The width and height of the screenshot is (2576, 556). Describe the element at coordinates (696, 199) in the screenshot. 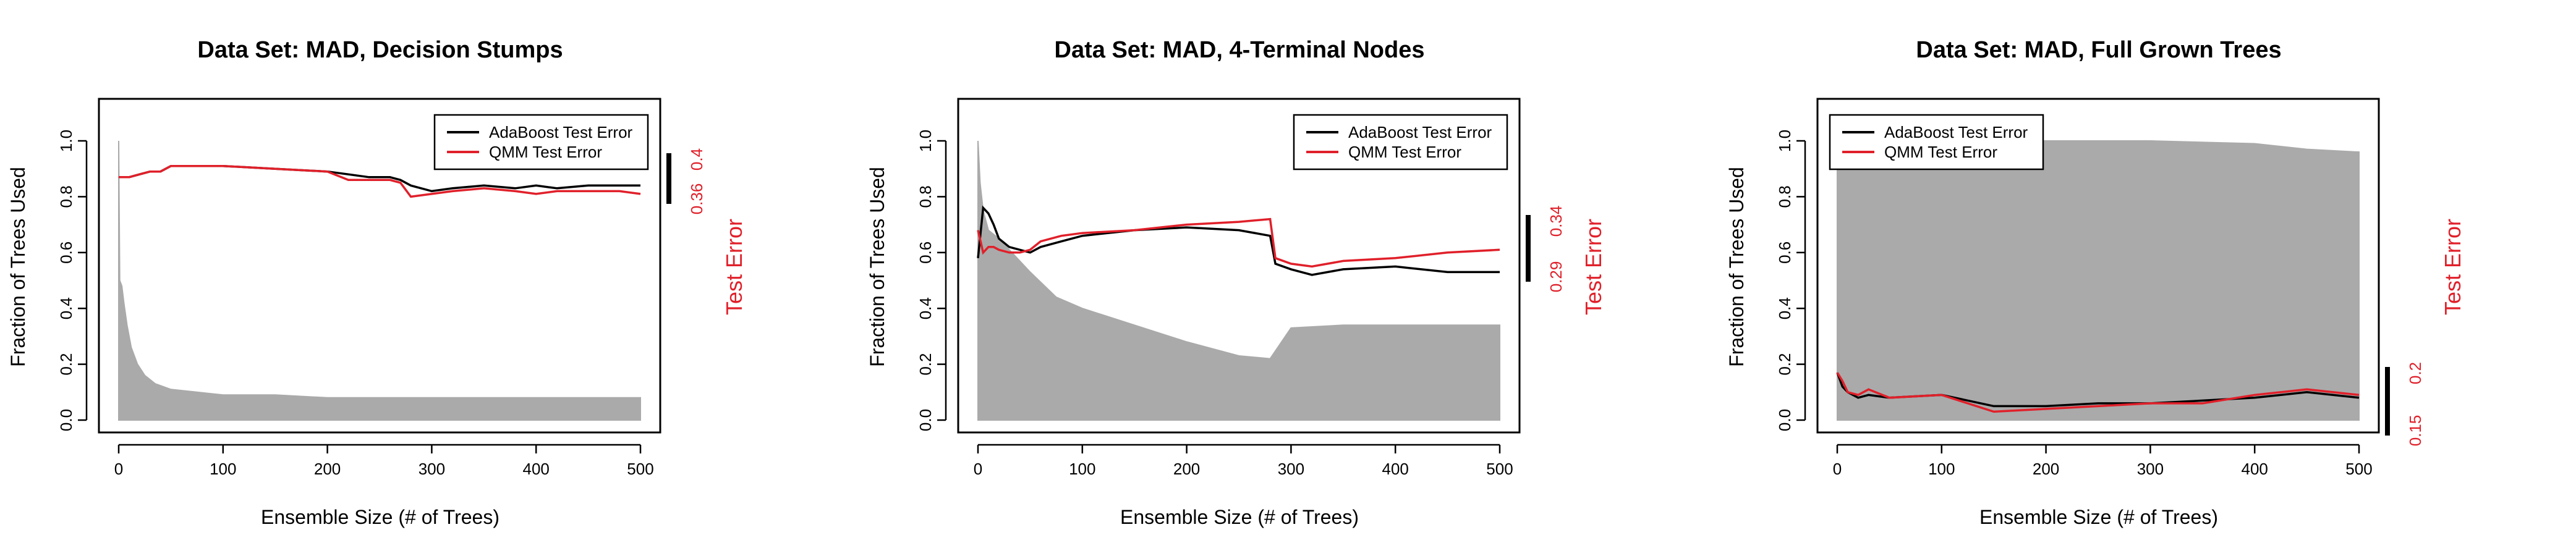

I see `y2-tick-label: 0.36` at that location.